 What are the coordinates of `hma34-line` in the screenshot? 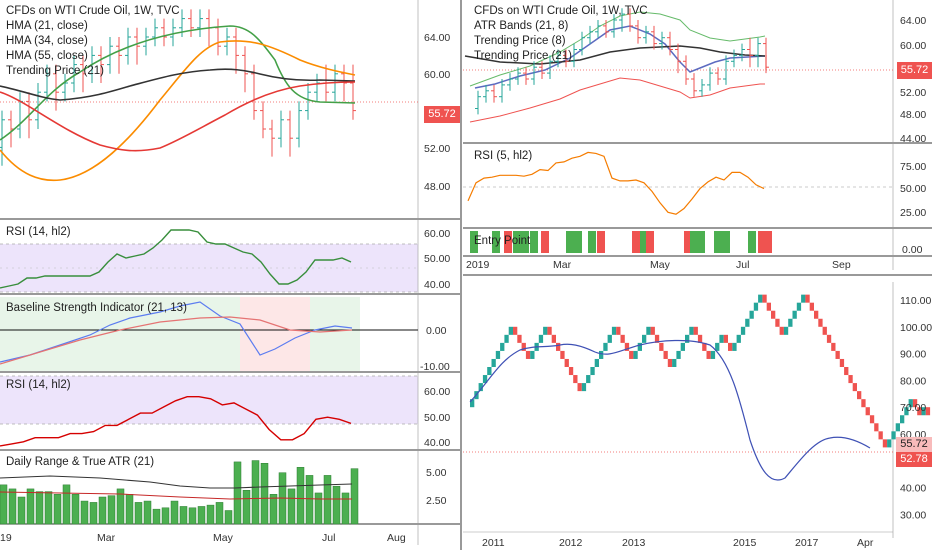 It's located at (178, 111).